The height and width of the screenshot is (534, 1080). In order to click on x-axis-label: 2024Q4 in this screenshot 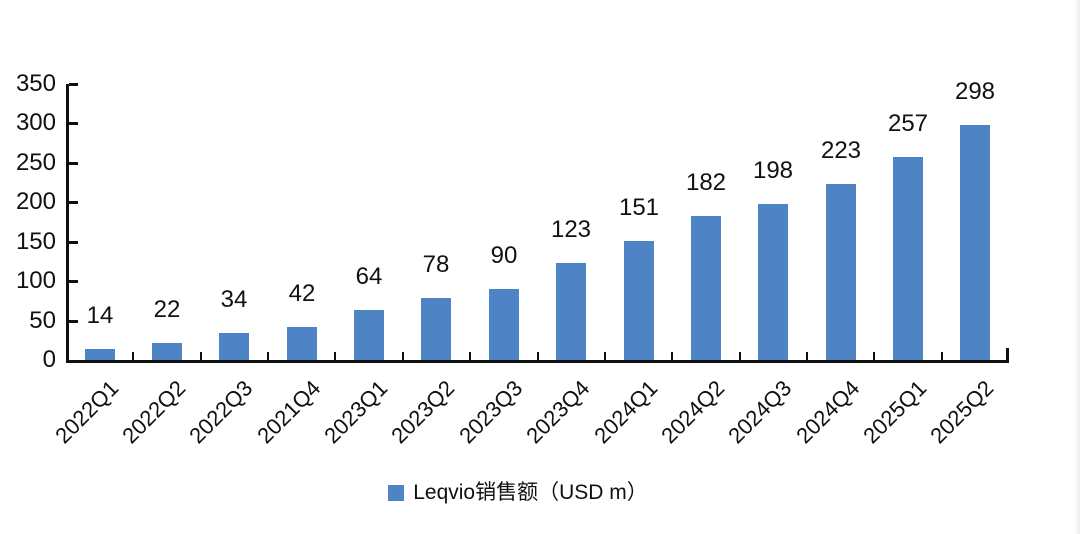, I will do `click(827, 412)`.